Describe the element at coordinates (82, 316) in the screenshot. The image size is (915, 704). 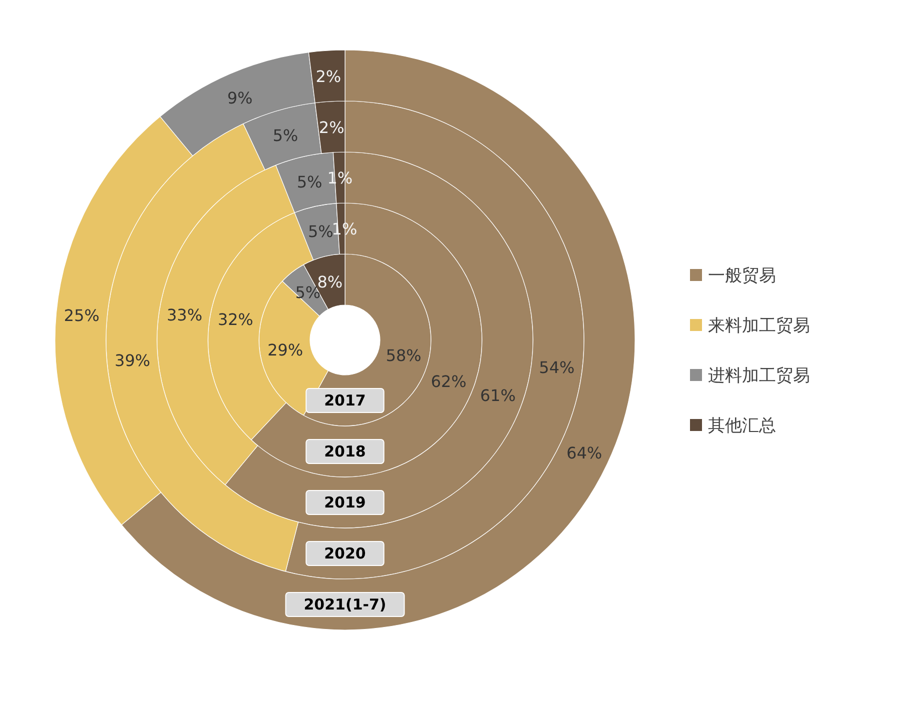
I see `data-label: 25%` at that location.